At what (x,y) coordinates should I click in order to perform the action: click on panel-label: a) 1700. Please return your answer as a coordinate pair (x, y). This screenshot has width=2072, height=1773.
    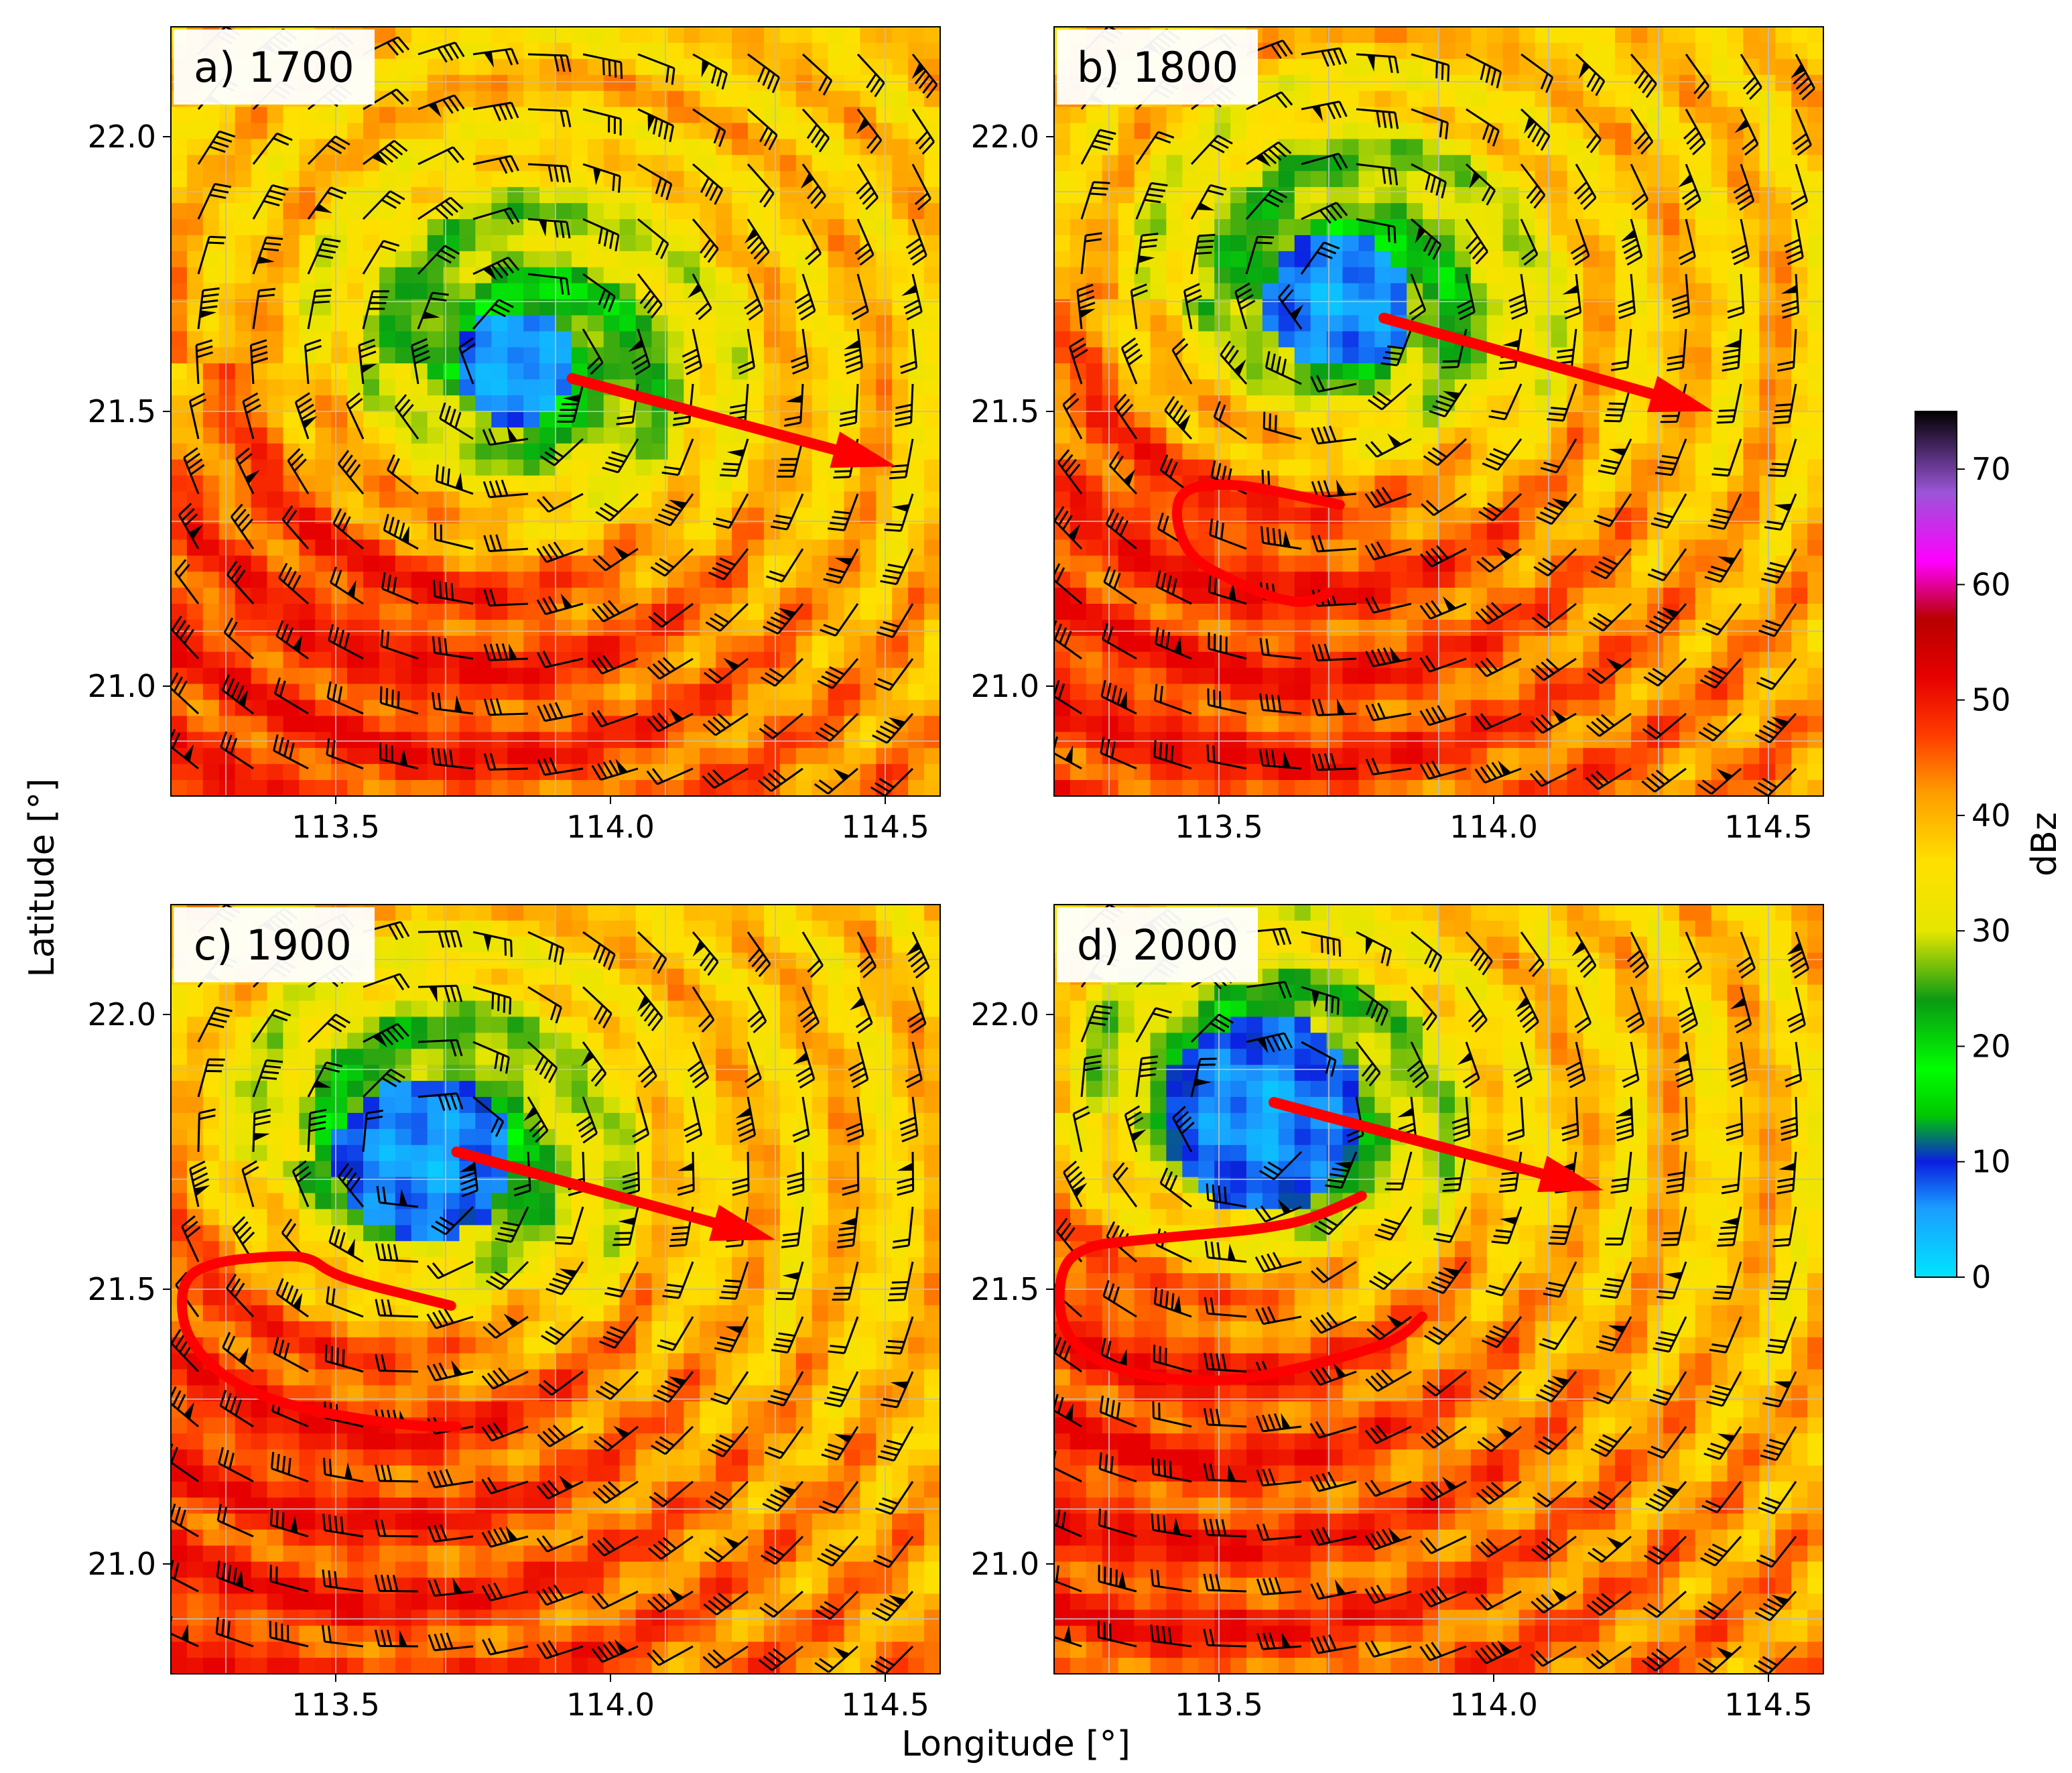
    Looking at the image, I should click on (274, 67).